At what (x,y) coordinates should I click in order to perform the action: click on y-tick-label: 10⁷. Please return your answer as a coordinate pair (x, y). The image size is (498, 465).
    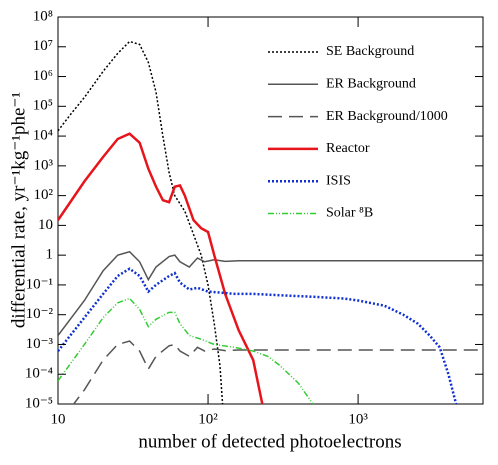
    Looking at the image, I should click on (43, 46).